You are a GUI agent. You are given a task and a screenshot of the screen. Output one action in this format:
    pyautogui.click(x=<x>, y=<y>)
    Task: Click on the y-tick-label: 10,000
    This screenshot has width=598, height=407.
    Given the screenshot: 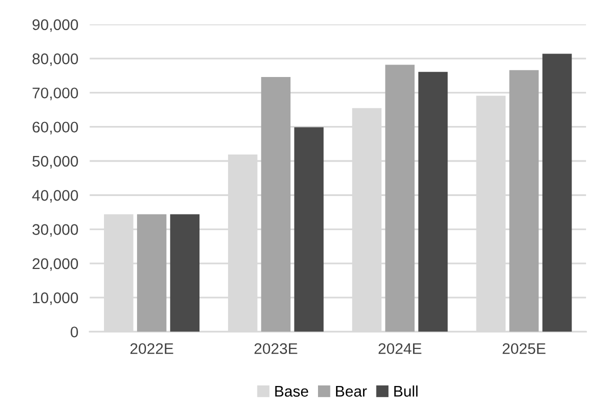 What is the action you would take?
    pyautogui.click(x=55, y=299)
    